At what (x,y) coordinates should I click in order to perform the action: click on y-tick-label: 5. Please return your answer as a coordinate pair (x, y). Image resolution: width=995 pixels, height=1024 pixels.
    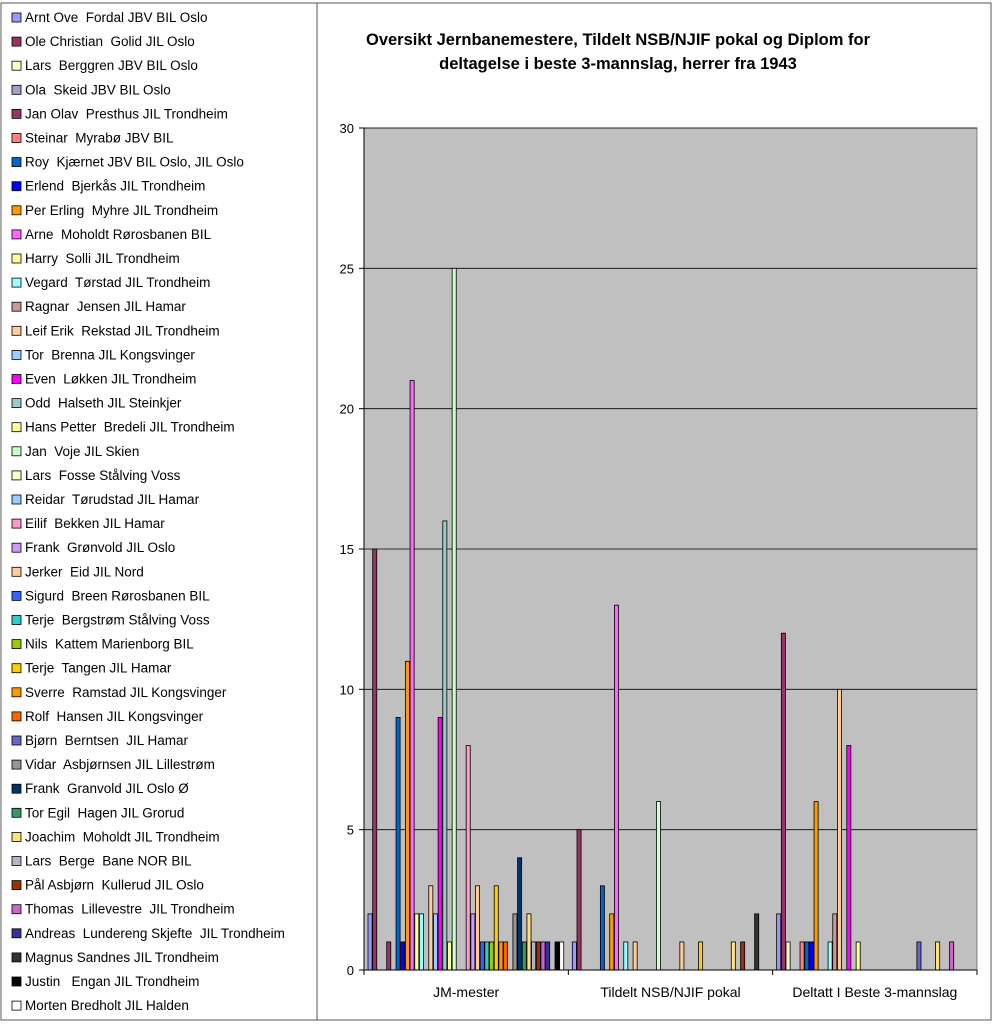
    Looking at the image, I should click on (350, 830).